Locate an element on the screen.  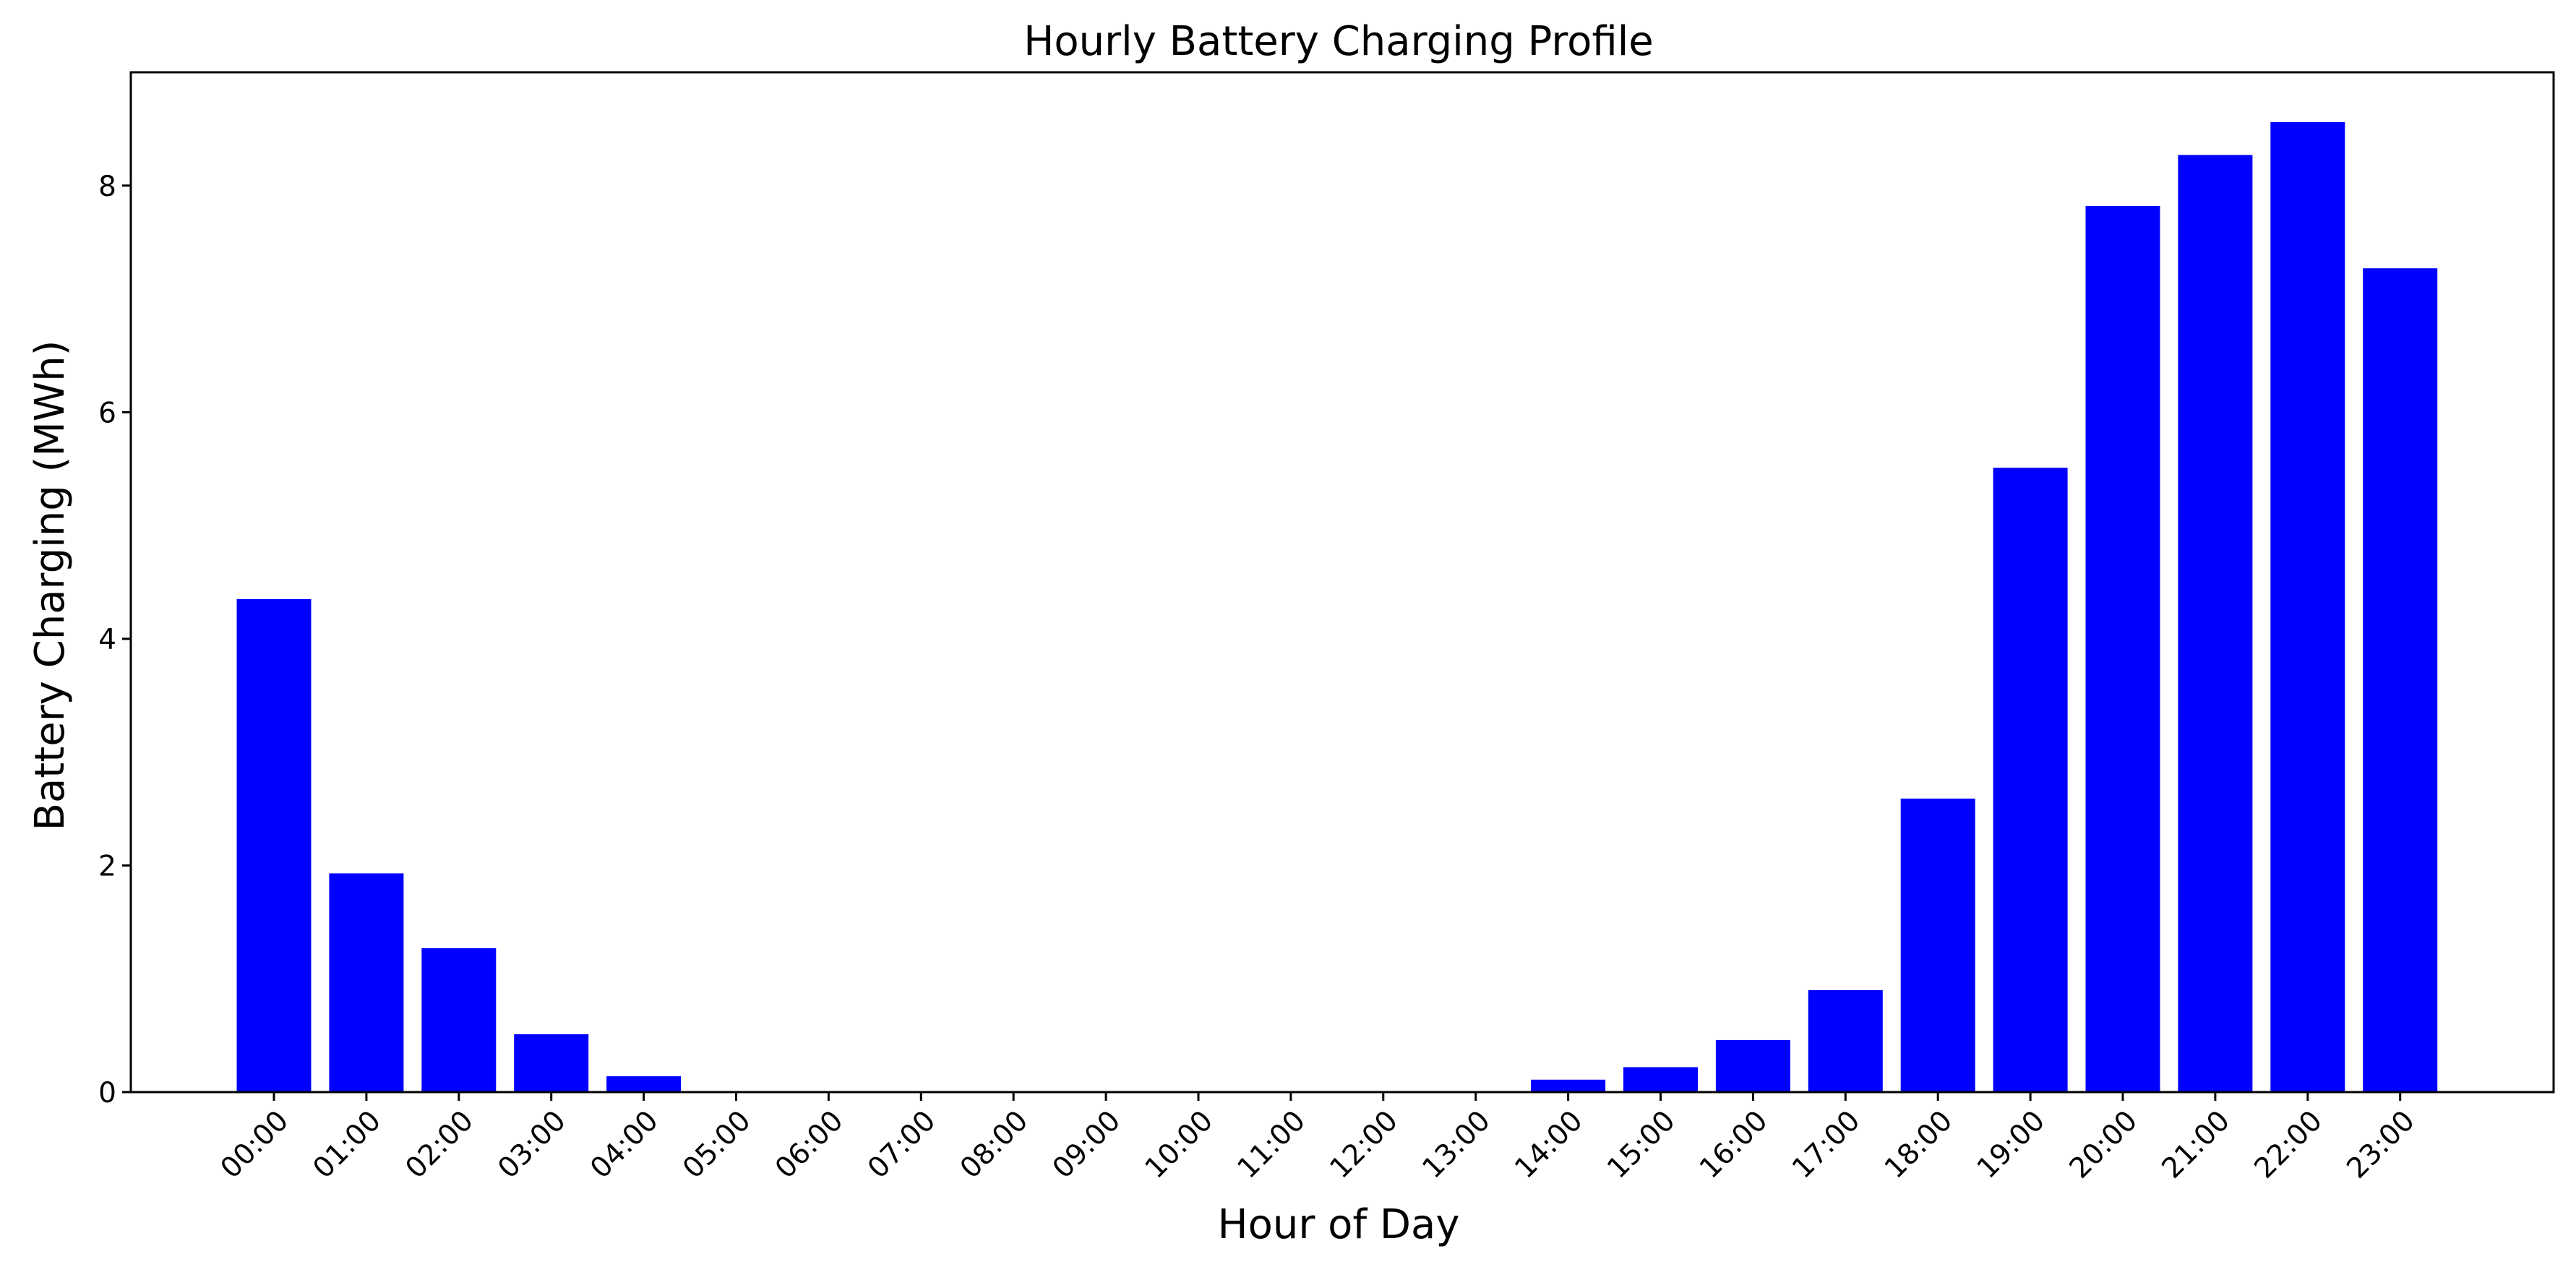
x-tick-label: 14:00 is located at coordinates (1549, 1144).